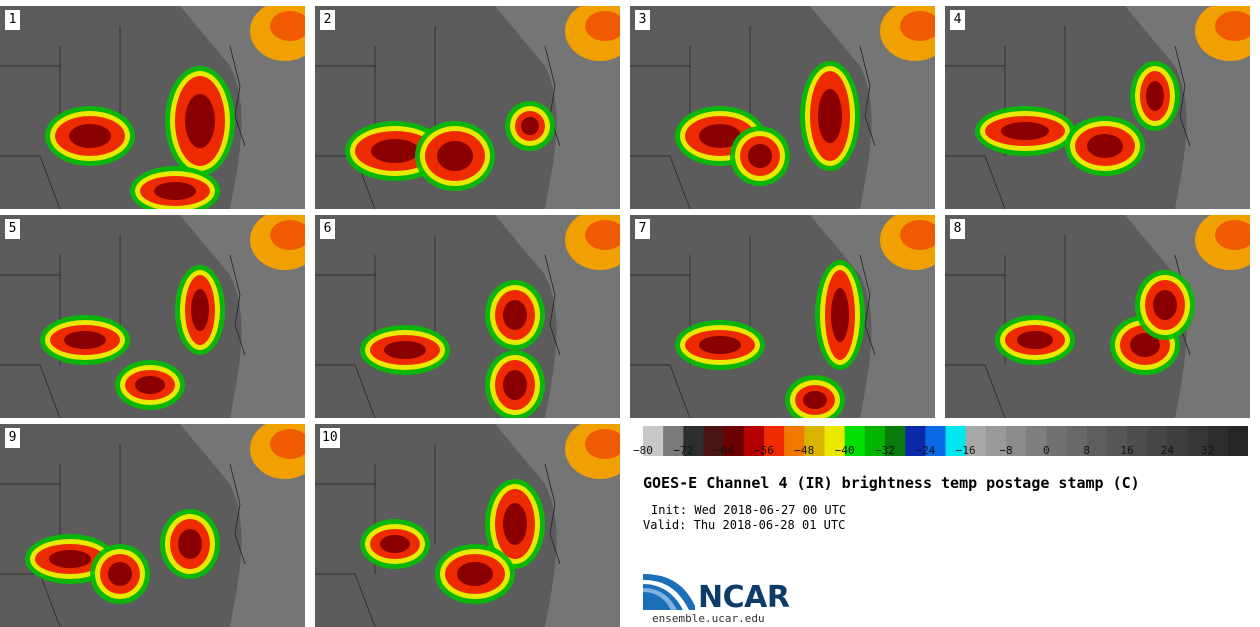 The image size is (1260, 627). I want to click on panel-number: 8, so click(957, 229).